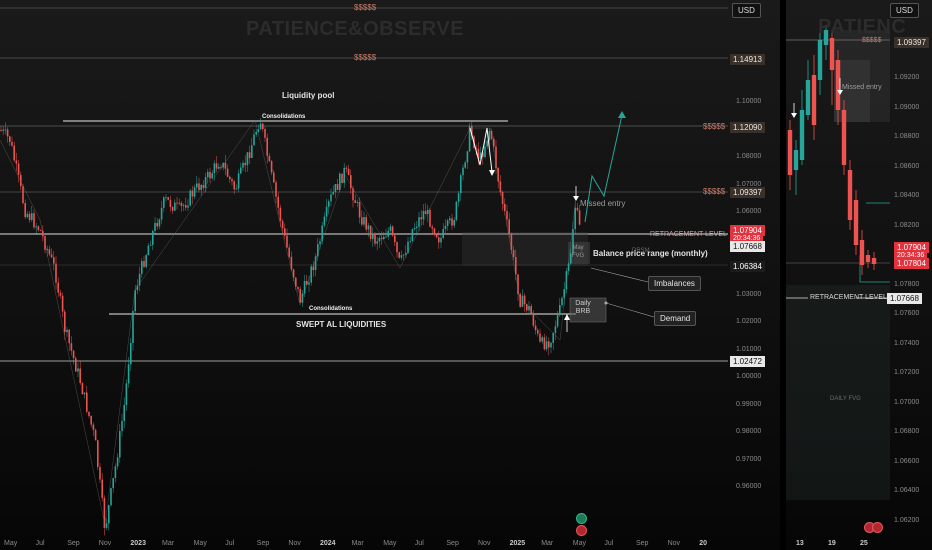 The image size is (932, 550). What do you see at coordinates (907, 313) in the screenshot?
I see `price-tick-right: 1.07600` at bounding box center [907, 313].